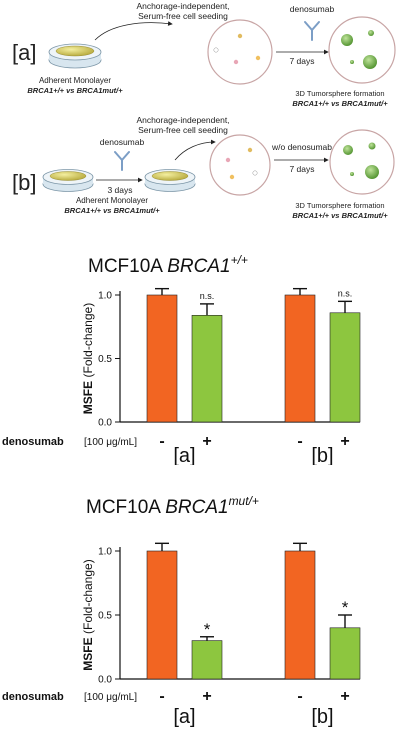  I want to click on panel-b-seeding-line-1: Anchorage-independent,, so click(182, 120).